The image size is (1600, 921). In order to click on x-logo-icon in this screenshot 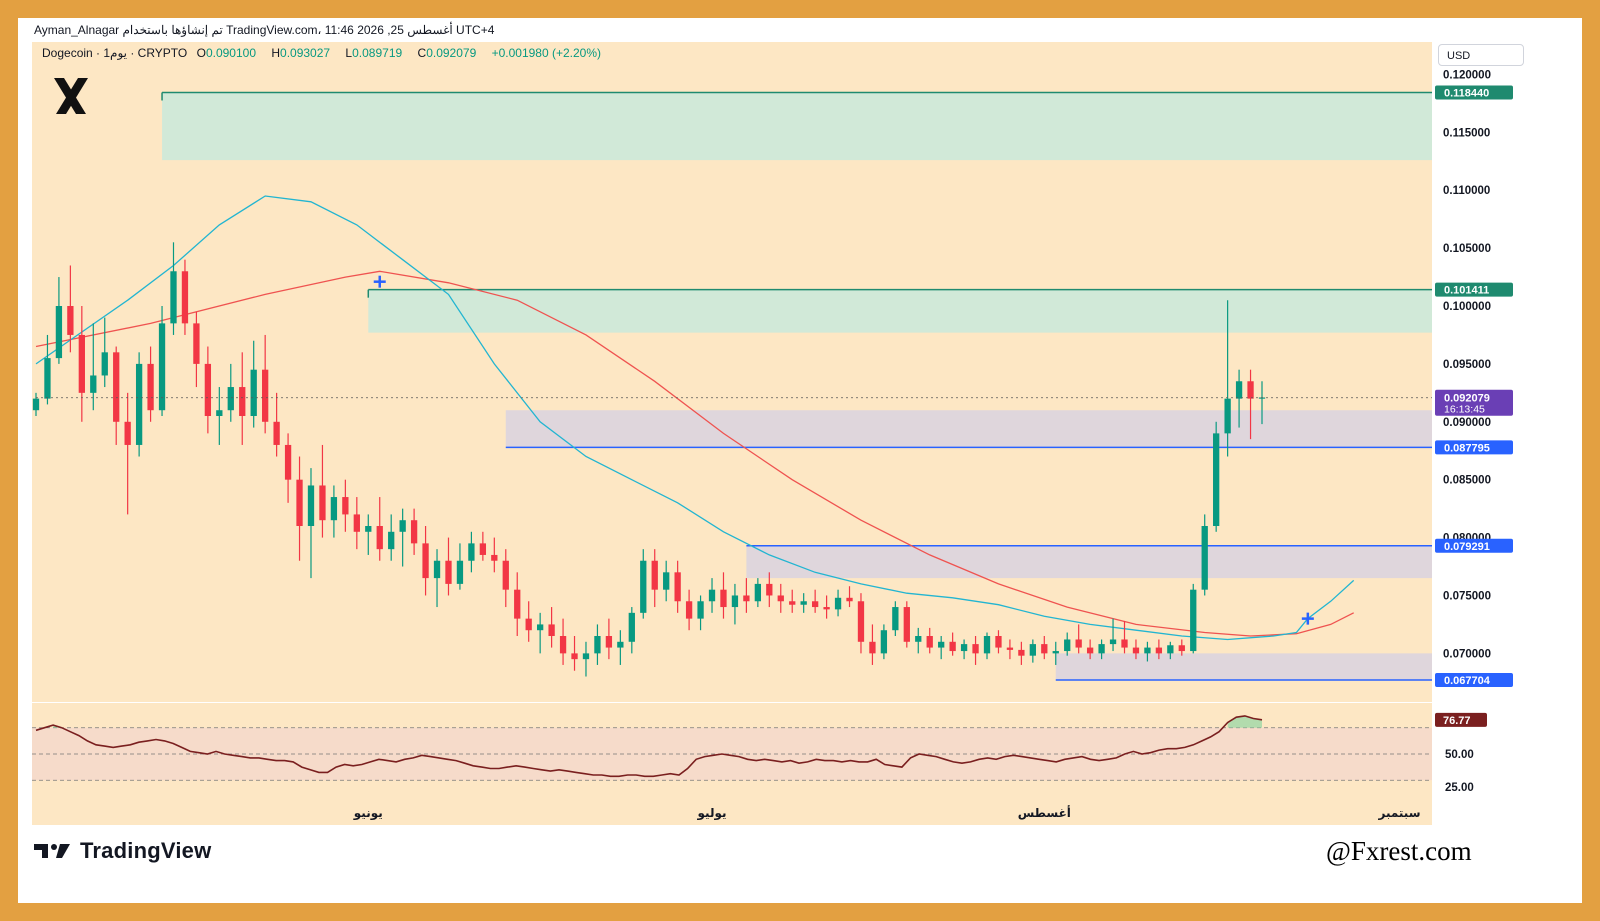, I will do `click(71, 96)`.